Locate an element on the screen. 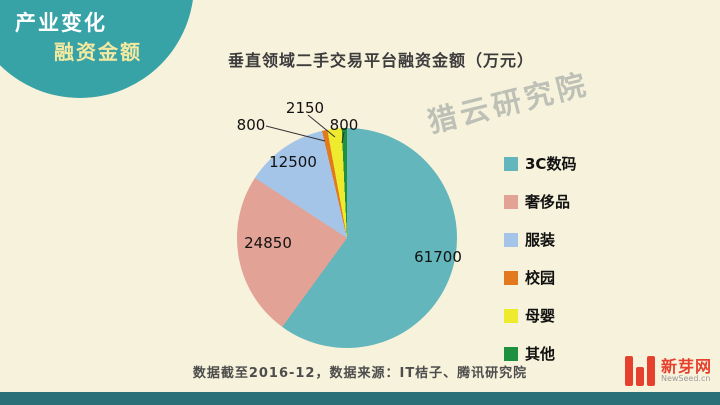 The image size is (720, 405). legend-item-other: 其他 is located at coordinates (540, 353).